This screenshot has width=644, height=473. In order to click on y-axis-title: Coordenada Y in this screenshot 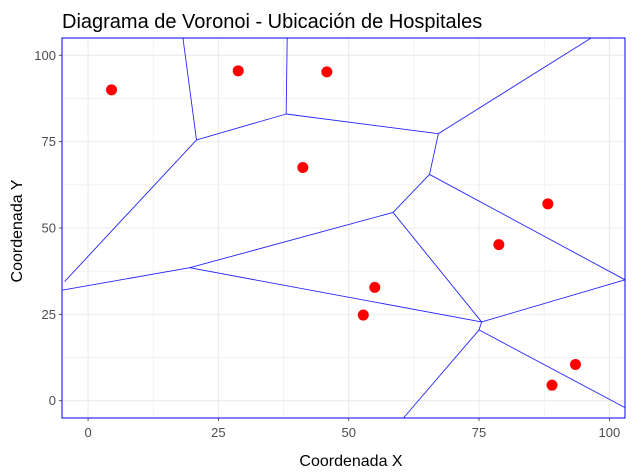, I will do `click(17, 230)`.